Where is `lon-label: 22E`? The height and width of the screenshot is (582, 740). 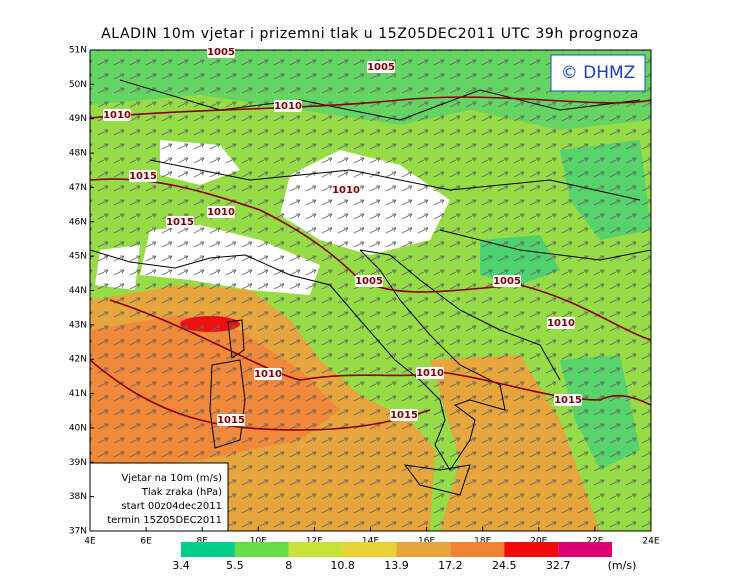 lon-label: 22E is located at coordinates (594, 542).